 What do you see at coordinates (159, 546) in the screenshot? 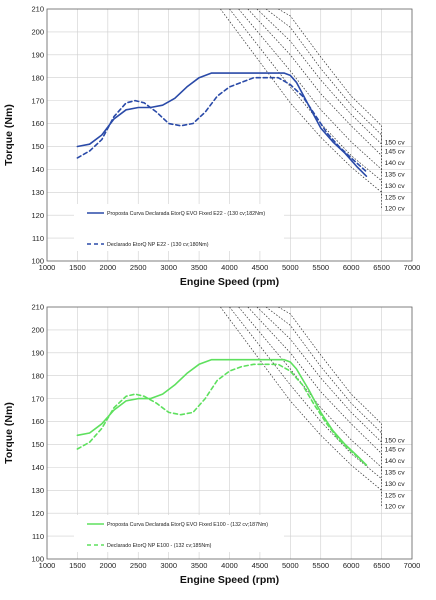
I see `legend-label: Declarado EtorQ NP E100 - (132 cv;185Nm)` at bounding box center [159, 546].